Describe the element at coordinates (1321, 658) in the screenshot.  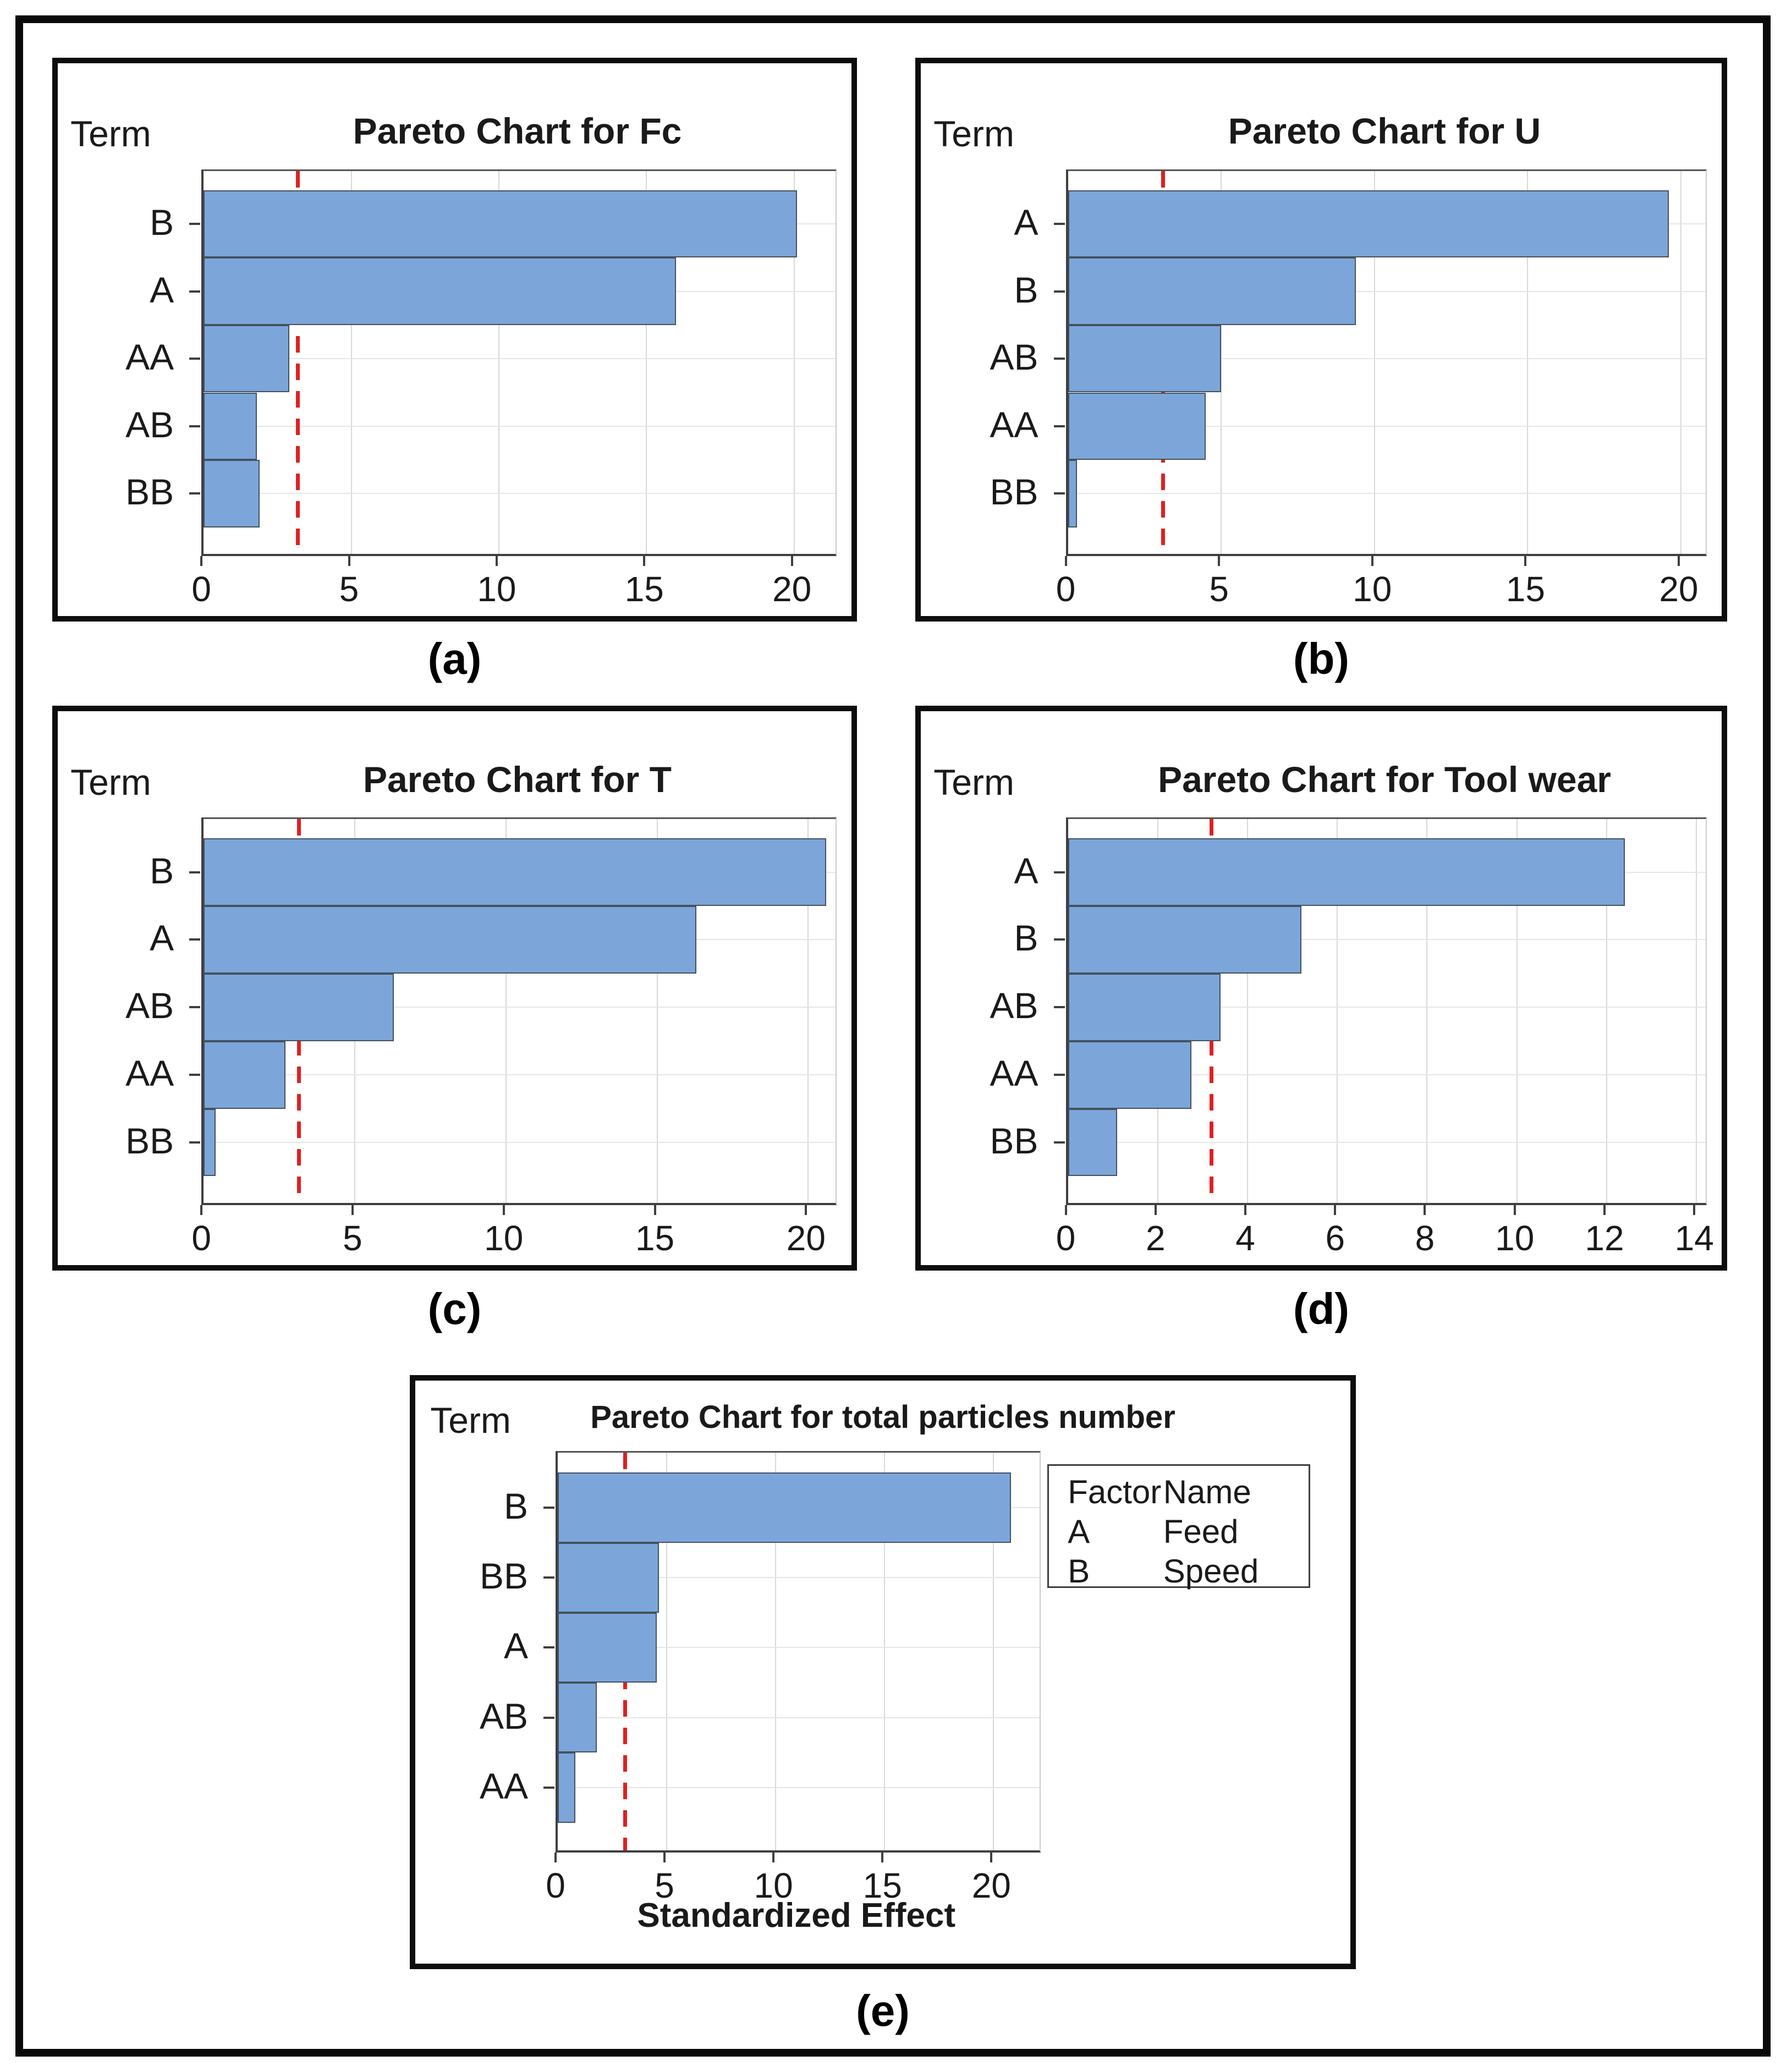
I see `caption-b: (b)` at that location.